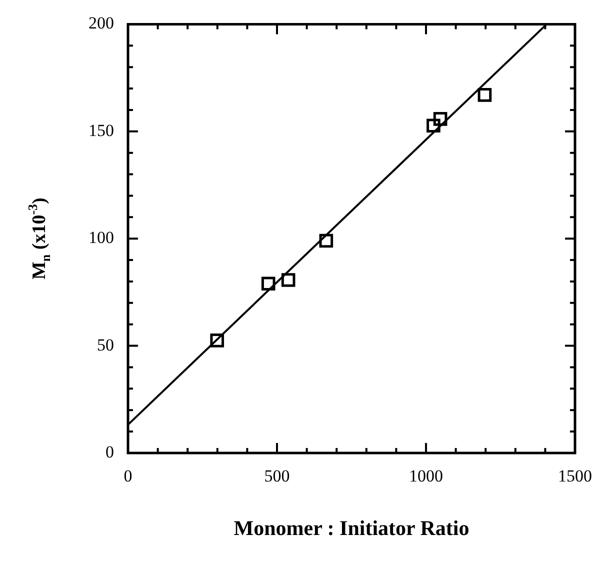  I want to click on x-tick-label: 1000, so click(426, 476).